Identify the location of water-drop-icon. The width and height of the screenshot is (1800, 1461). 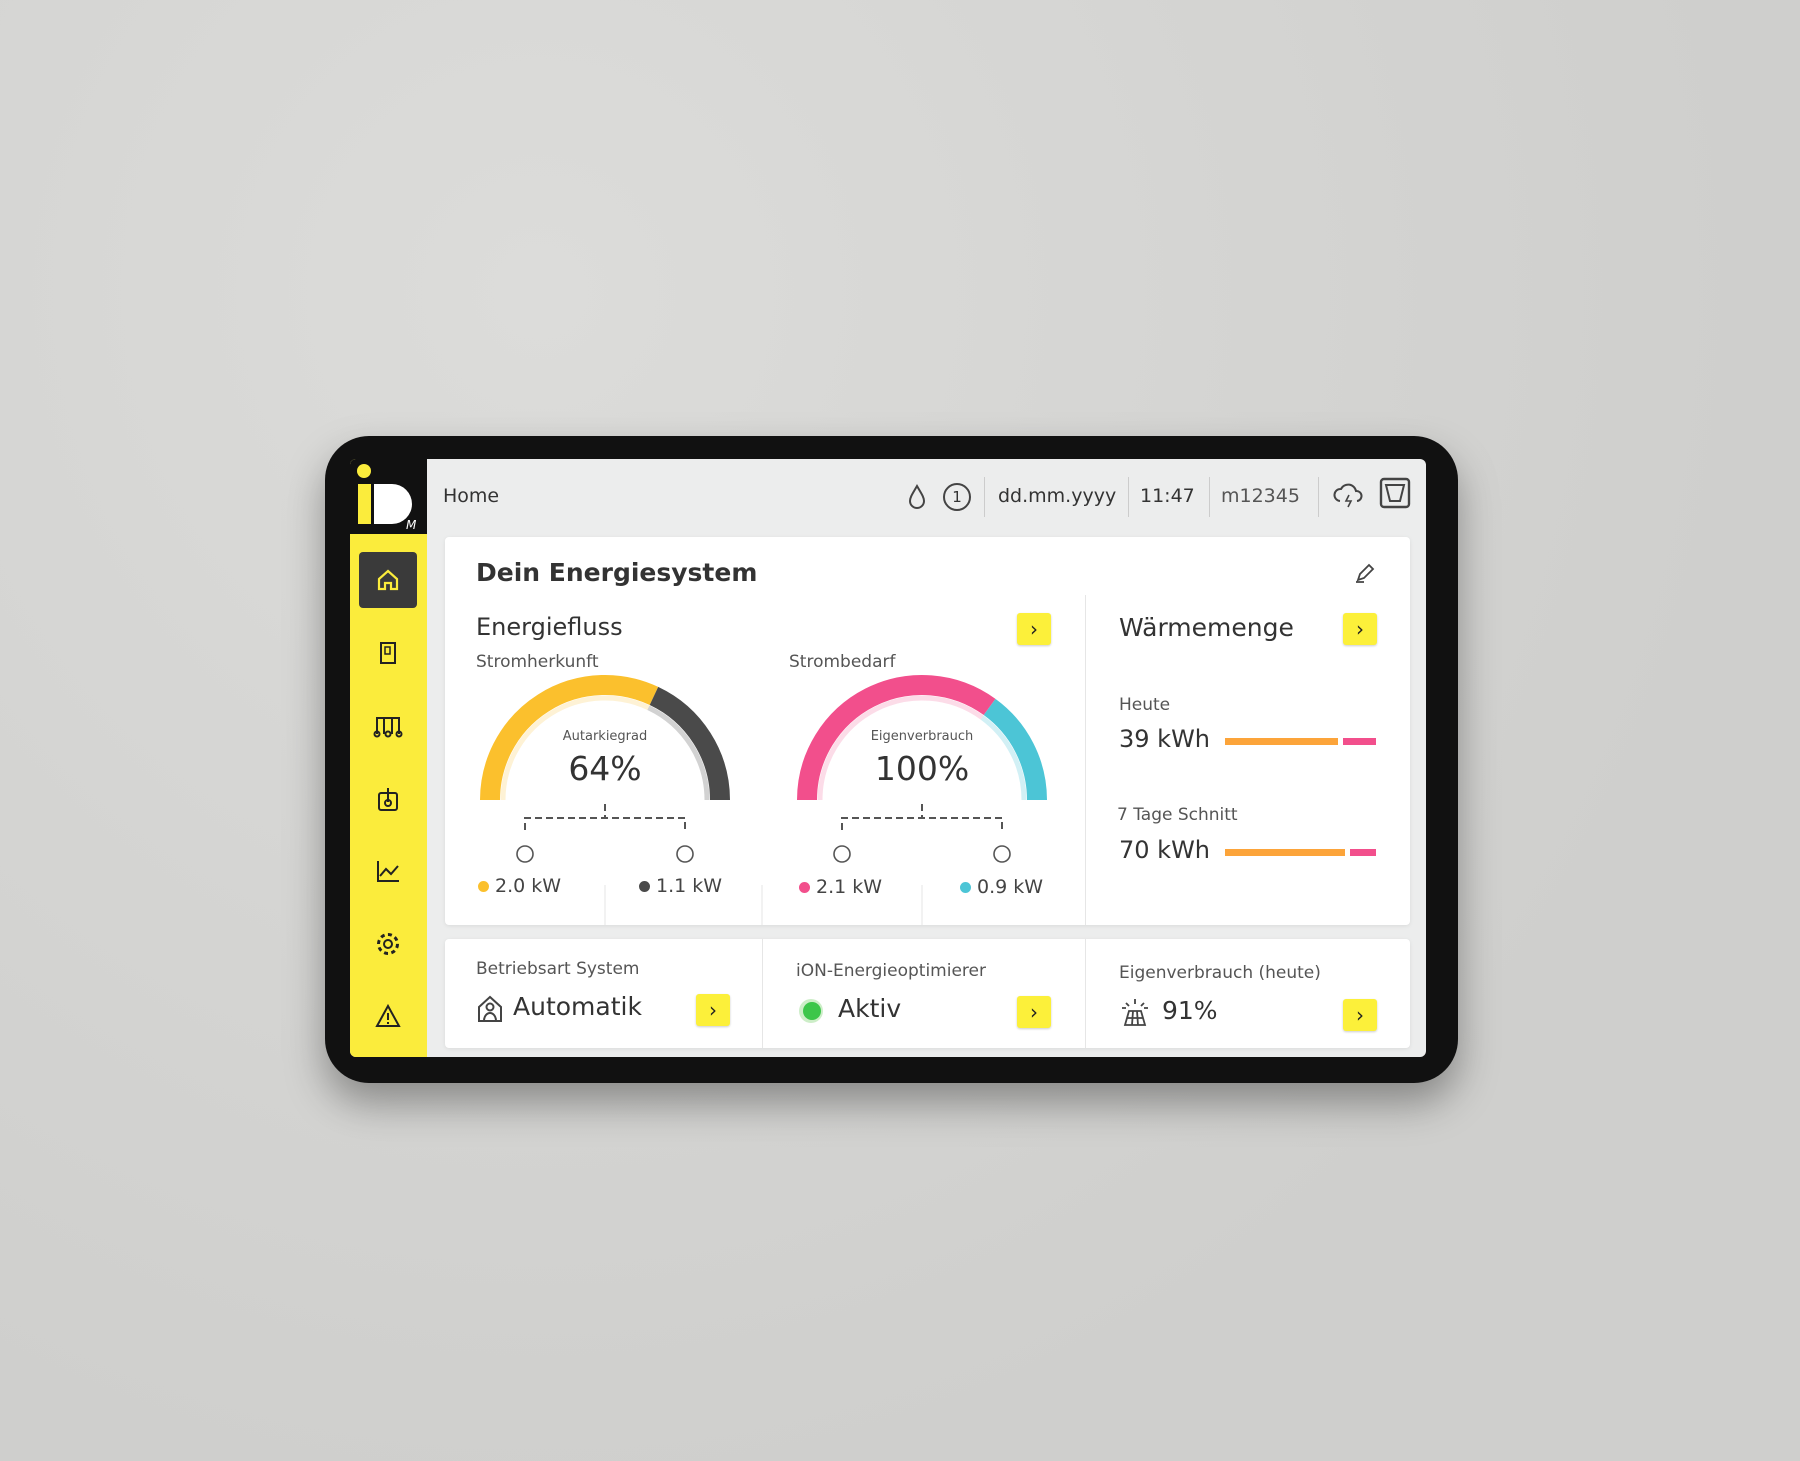
(917, 497).